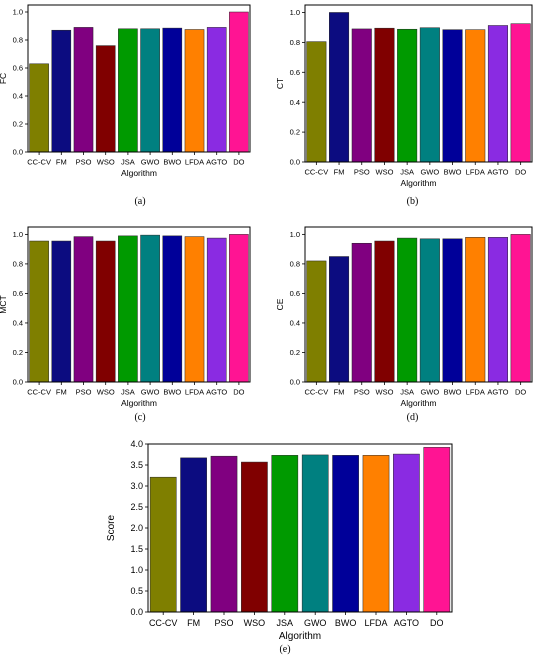 Image resolution: width=550 pixels, height=660 pixels. I want to click on bar-wso, so click(105, 99).